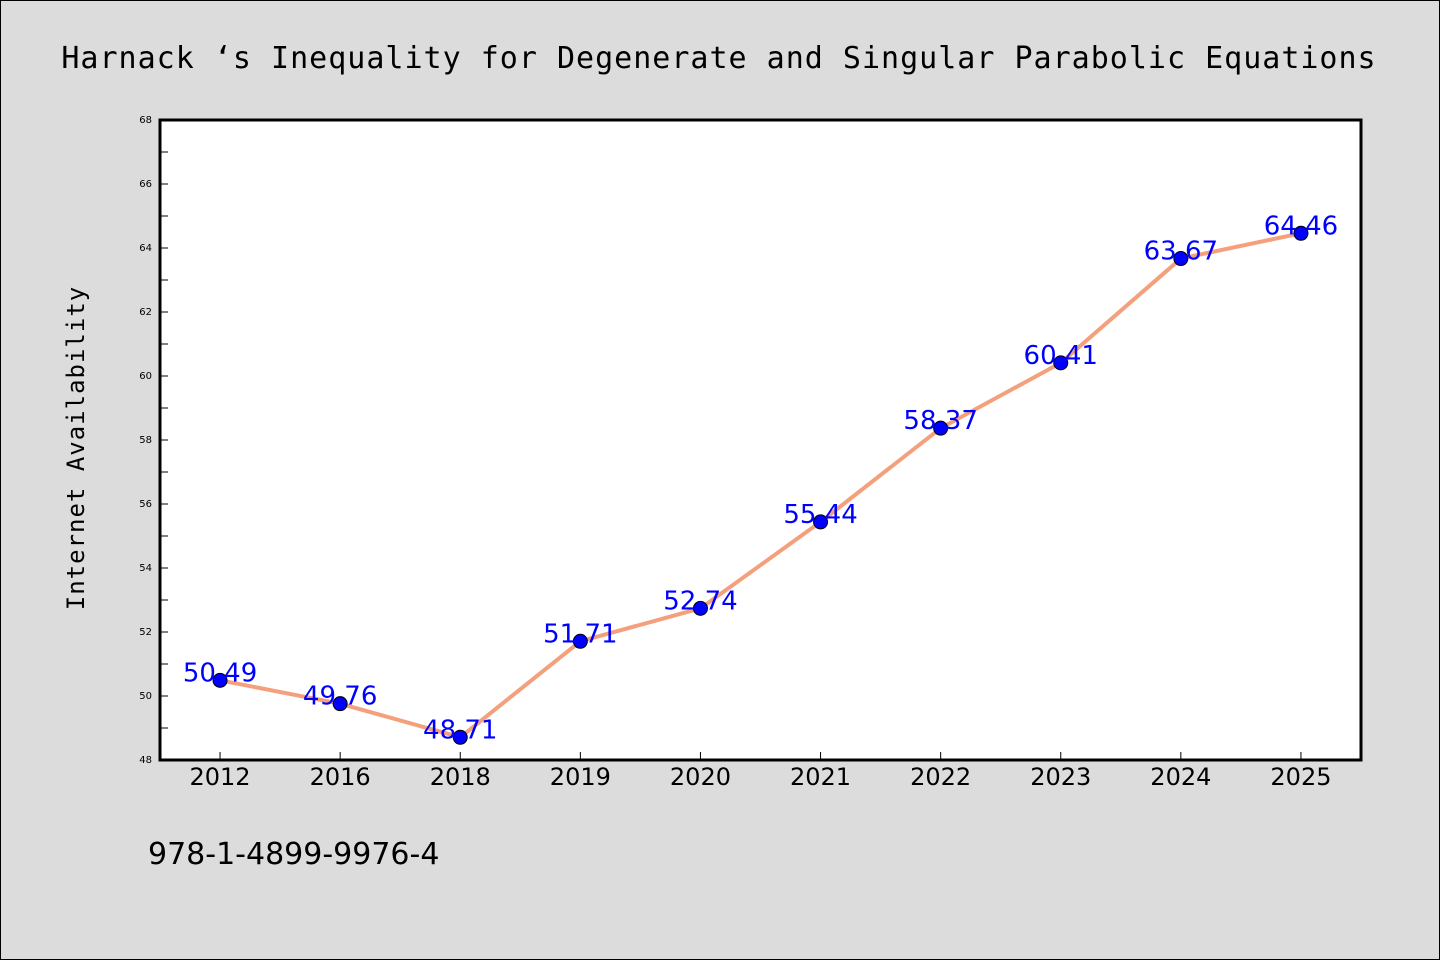 This screenshot has height=960, width=1440. What do you see at coordinates (145, 696) in the screenshot?
I see `y-tick-label: 50` at bounding box center [145, 696].